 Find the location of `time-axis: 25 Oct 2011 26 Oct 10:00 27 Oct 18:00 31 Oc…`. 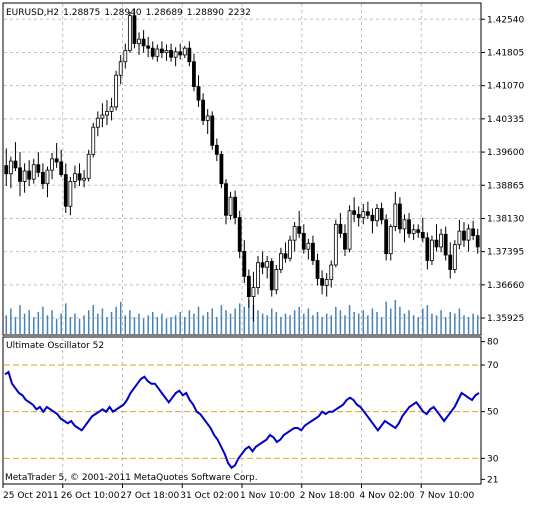

time-axis: 25 Oct 2011 26 Oct 10:00 27 Oct 18:00 31 Oc… is located at coordinates (238, 492).